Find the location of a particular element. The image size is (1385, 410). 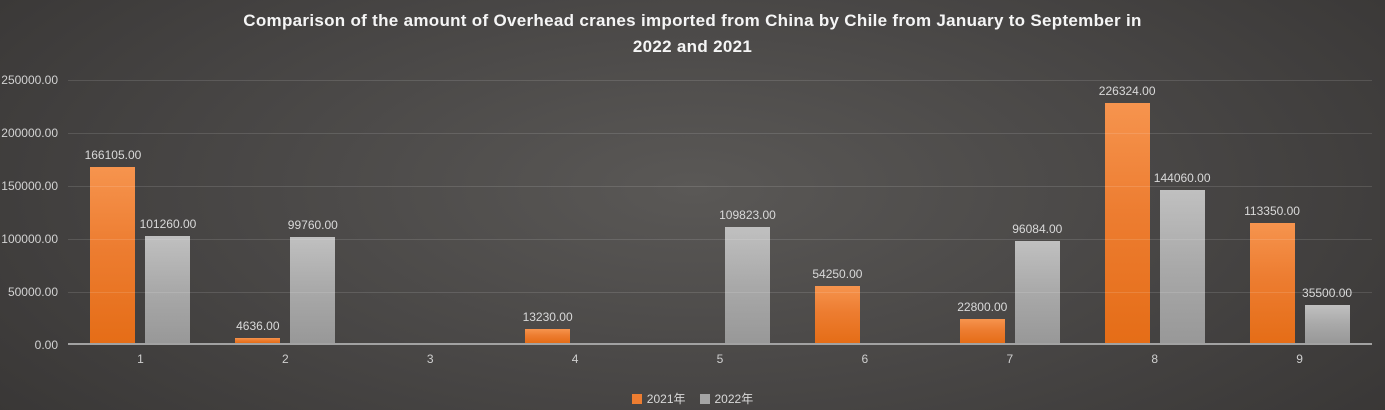

y-axis-label-150000: 150000.00 is located at coordinates (29, 186).